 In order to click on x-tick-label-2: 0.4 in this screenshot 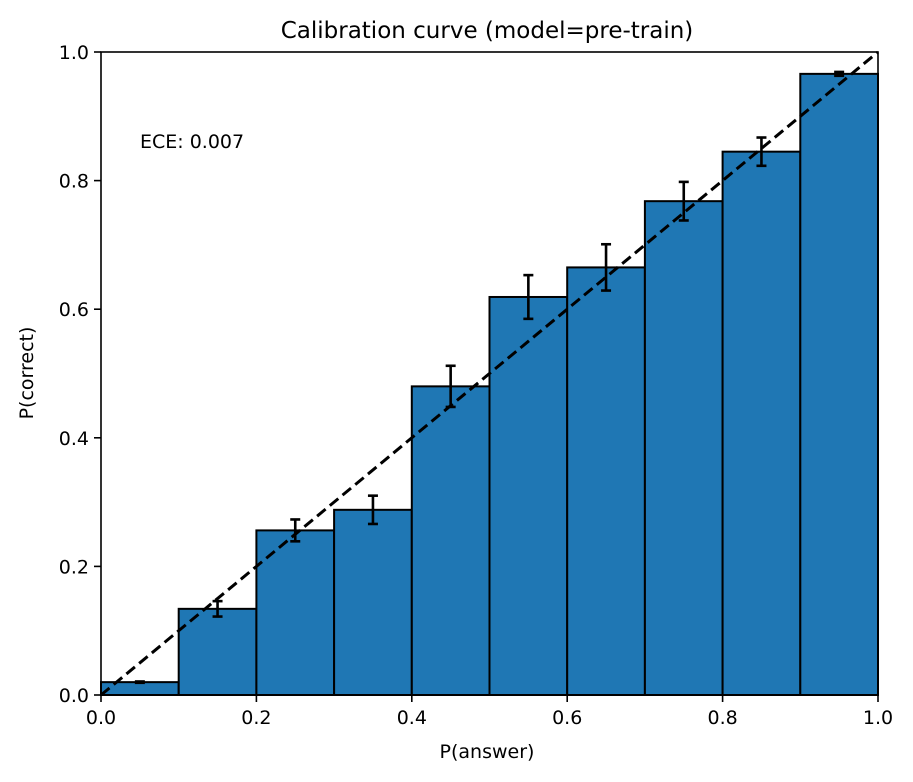, I will do `click(412, 718)`.